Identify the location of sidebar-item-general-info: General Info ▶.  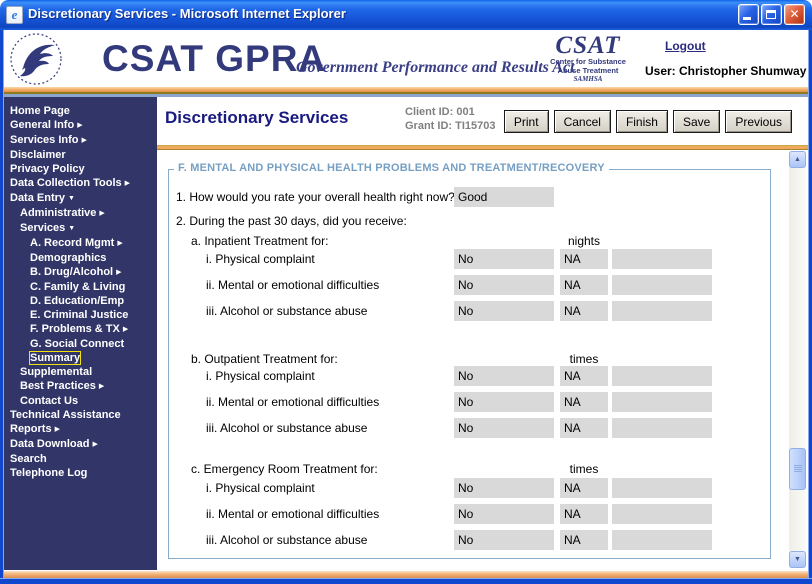
(80, 125).